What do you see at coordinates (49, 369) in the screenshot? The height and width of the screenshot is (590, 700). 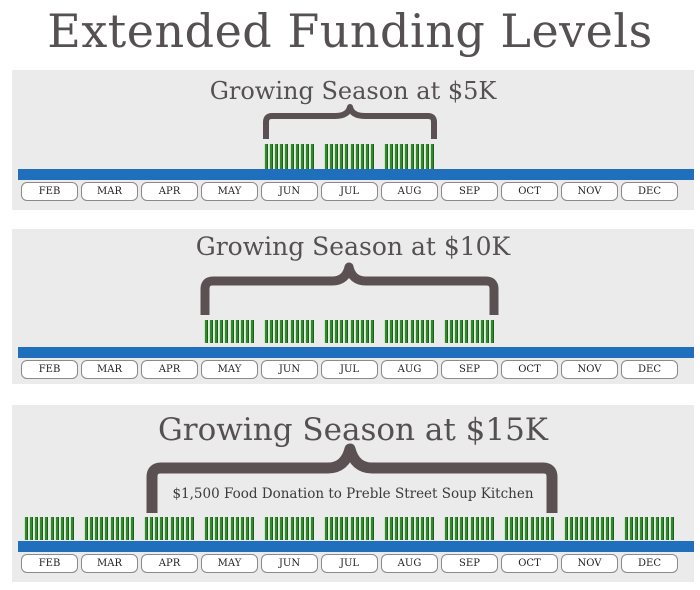 I see `month-label-feb: FEB` at bounding box center [49, 369].